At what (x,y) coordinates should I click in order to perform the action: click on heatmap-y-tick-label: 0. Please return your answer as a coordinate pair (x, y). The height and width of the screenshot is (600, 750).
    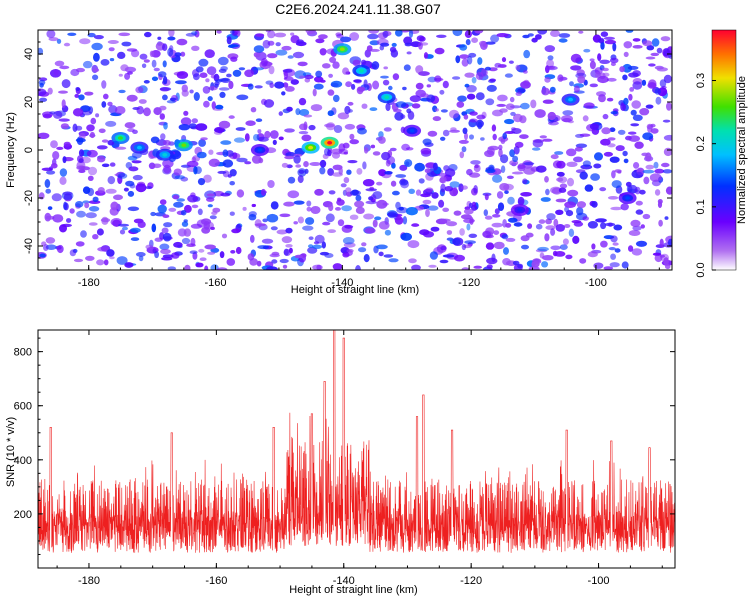
    Looking at the image, I should click on (29, 150).